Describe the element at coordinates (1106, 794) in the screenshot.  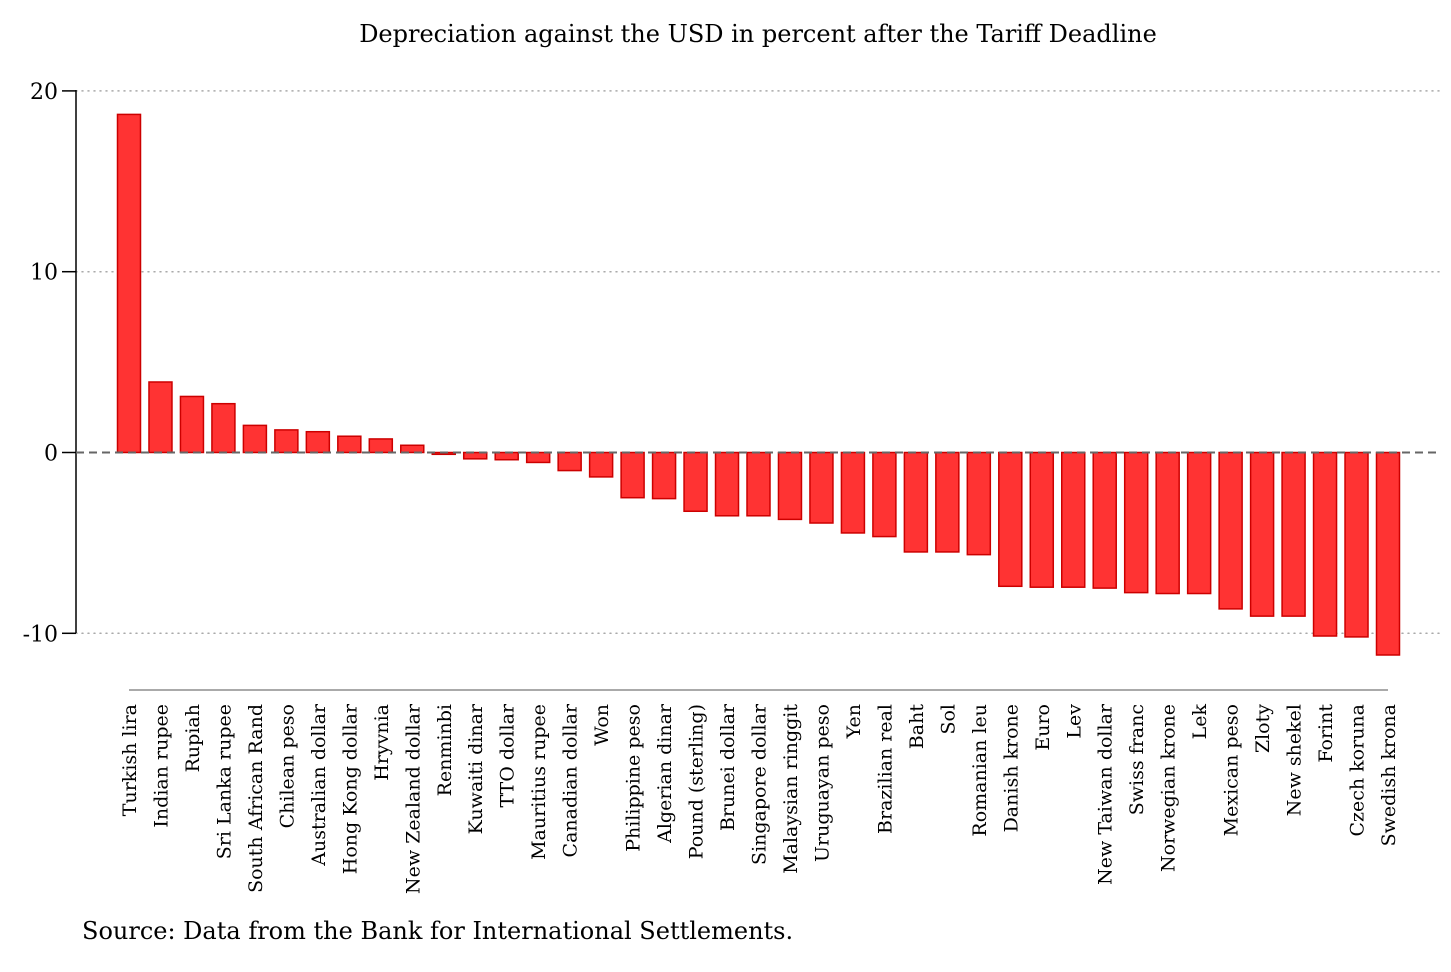
I see `x-tick-label: New Taiwan dollar` at that location.